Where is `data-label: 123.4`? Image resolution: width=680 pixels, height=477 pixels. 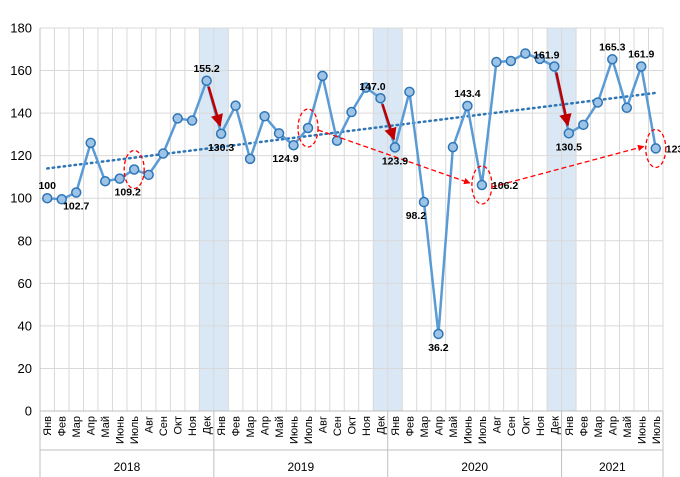 data-label: 123.4 is located at coordinates (673, 149).